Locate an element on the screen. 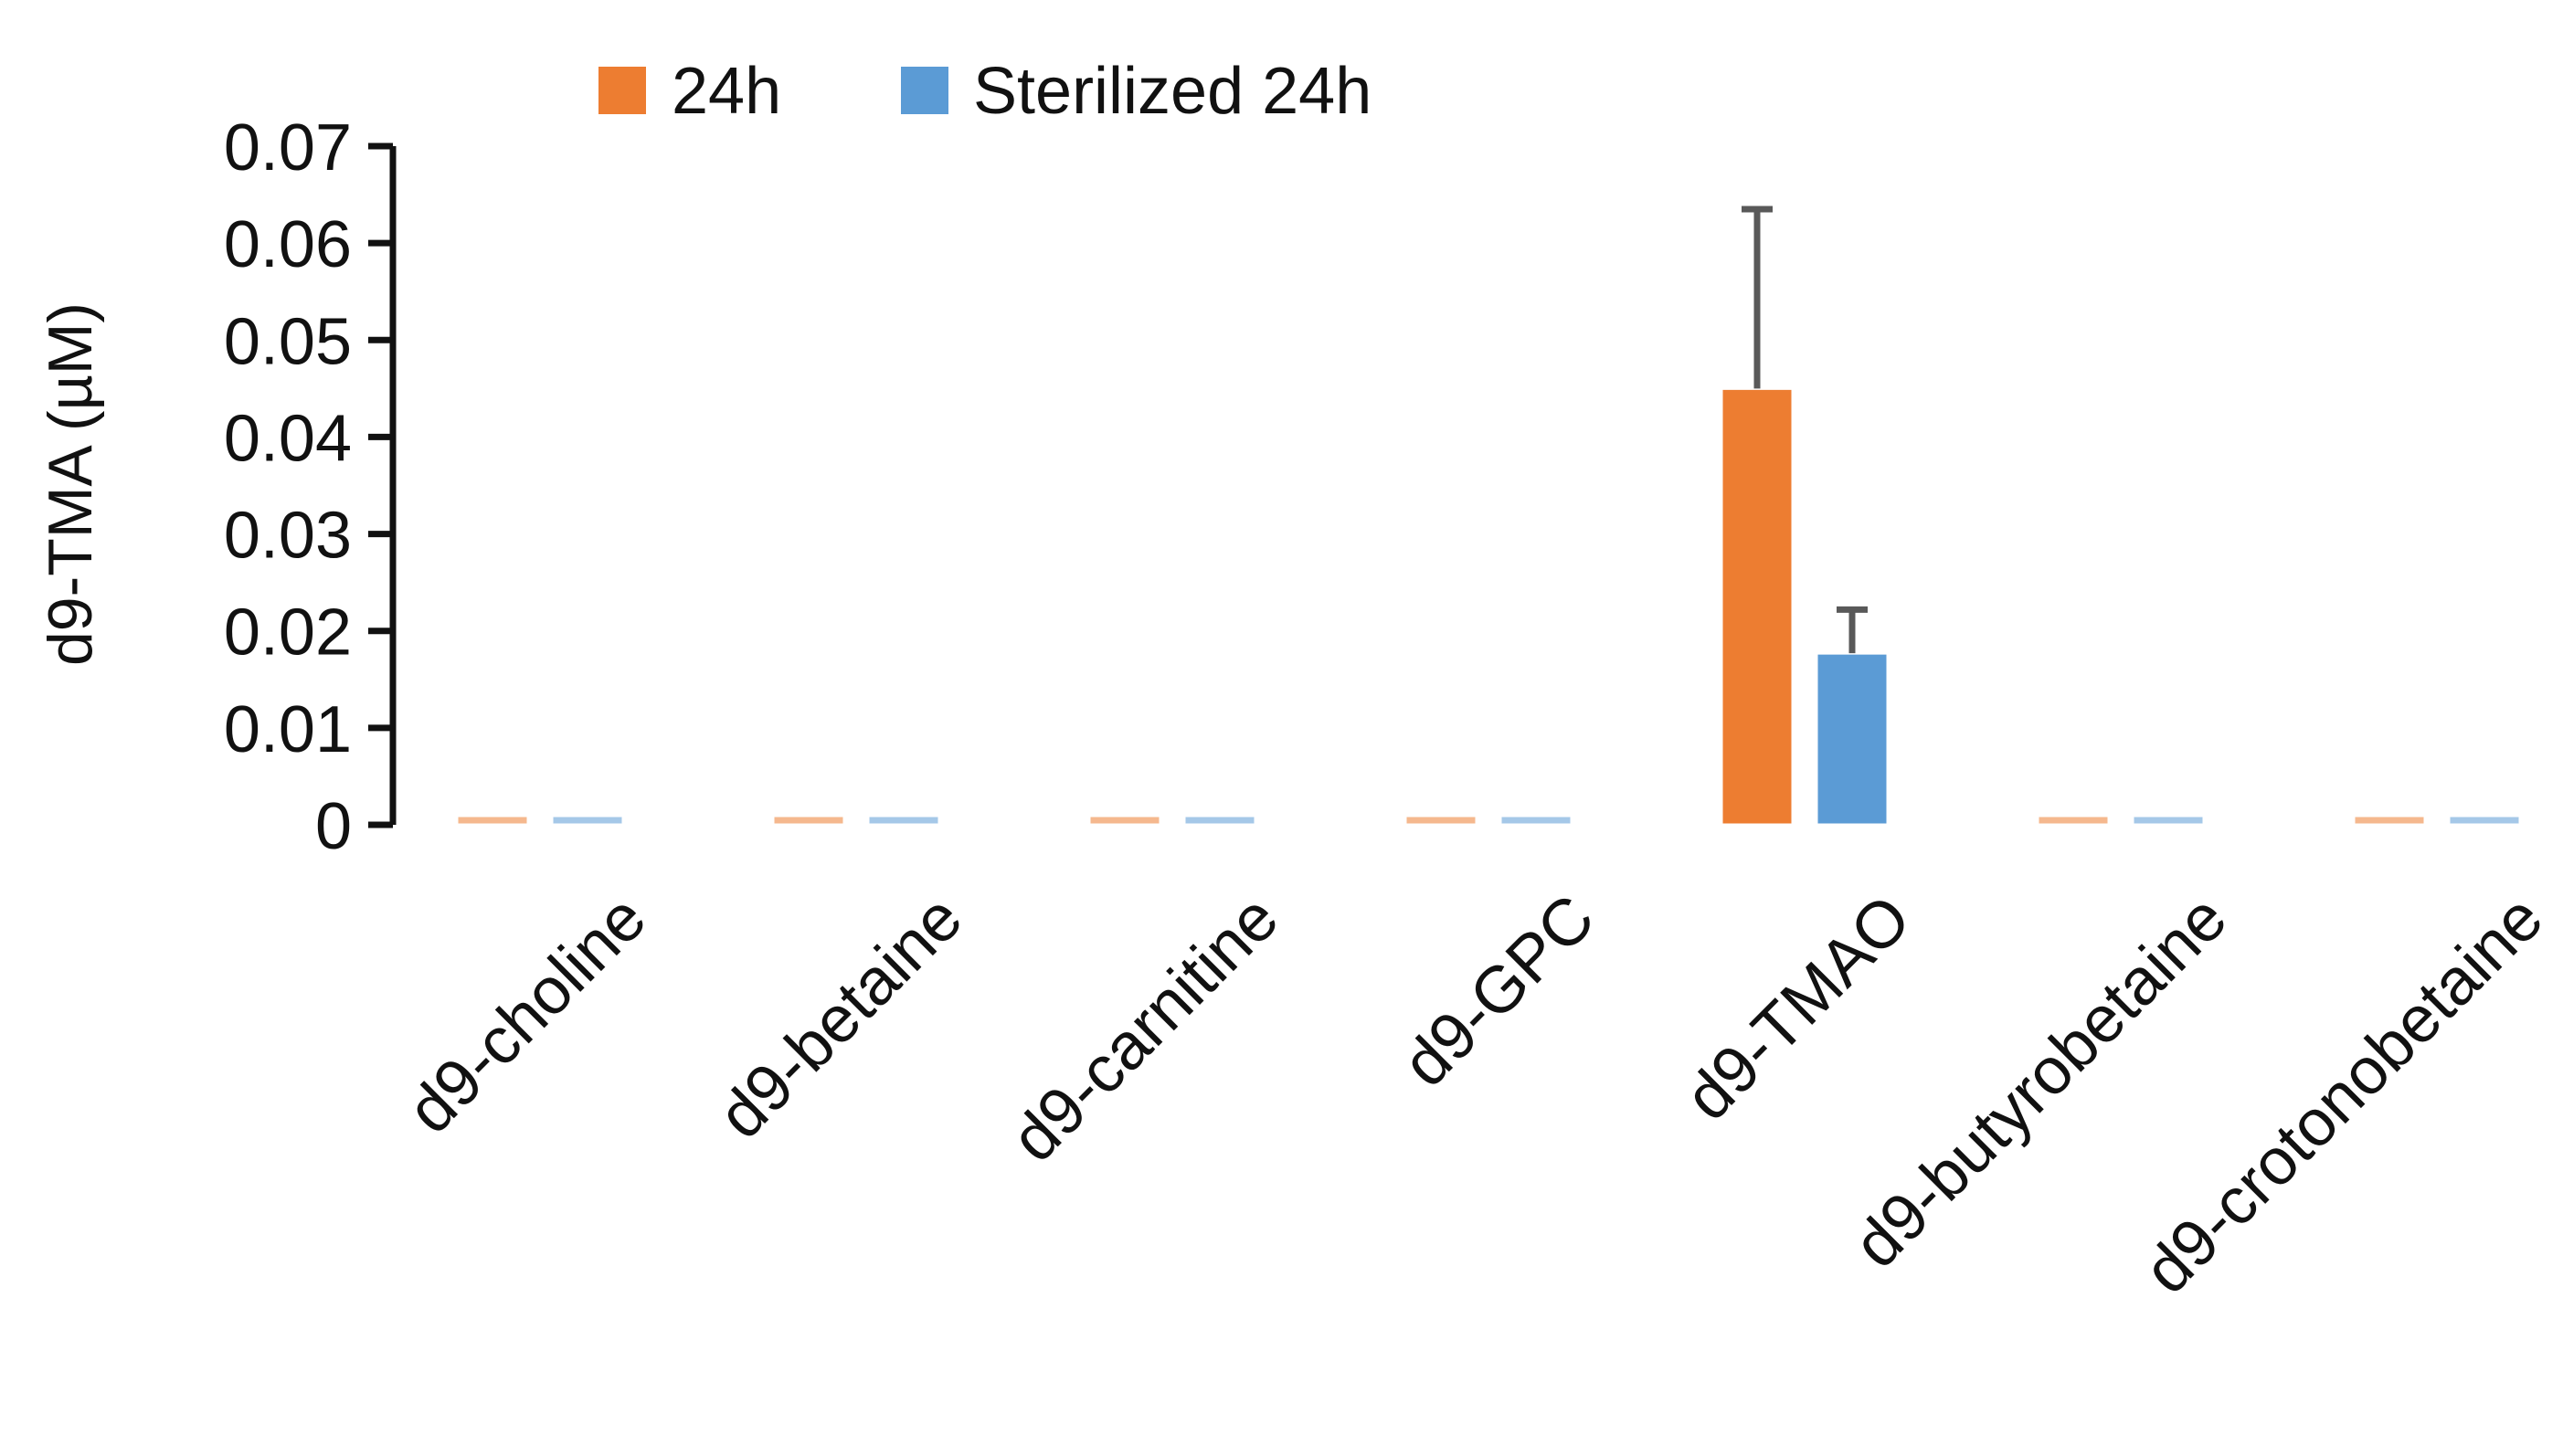 This screenshot has width=2563, height=1456. y-axis-ticks: 0 0.01 0.02 0.03 0.04 0.05 0.06 0.07 is located at coordinates (308, 487).